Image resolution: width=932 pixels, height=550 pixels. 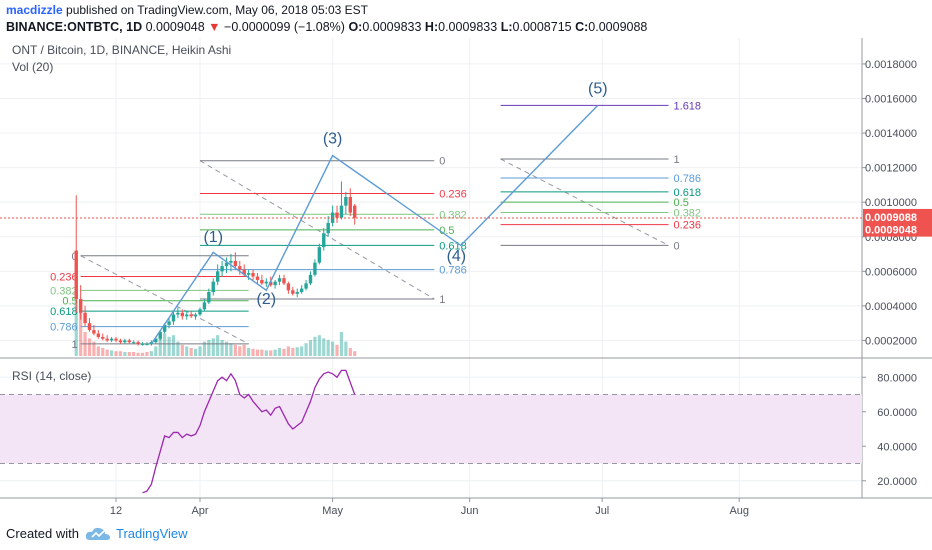 What do you see at coordinates (681, 203) in the screenshot?
I see `fib-level-label: 0.5` at bounding box center [681, 203].